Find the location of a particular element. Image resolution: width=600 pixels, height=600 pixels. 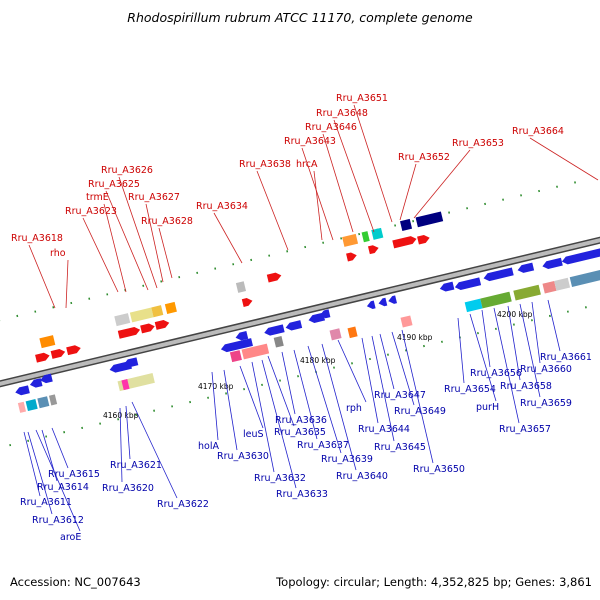

accession-text: Accession: NC_007643 is located at coordinates (75, 582).